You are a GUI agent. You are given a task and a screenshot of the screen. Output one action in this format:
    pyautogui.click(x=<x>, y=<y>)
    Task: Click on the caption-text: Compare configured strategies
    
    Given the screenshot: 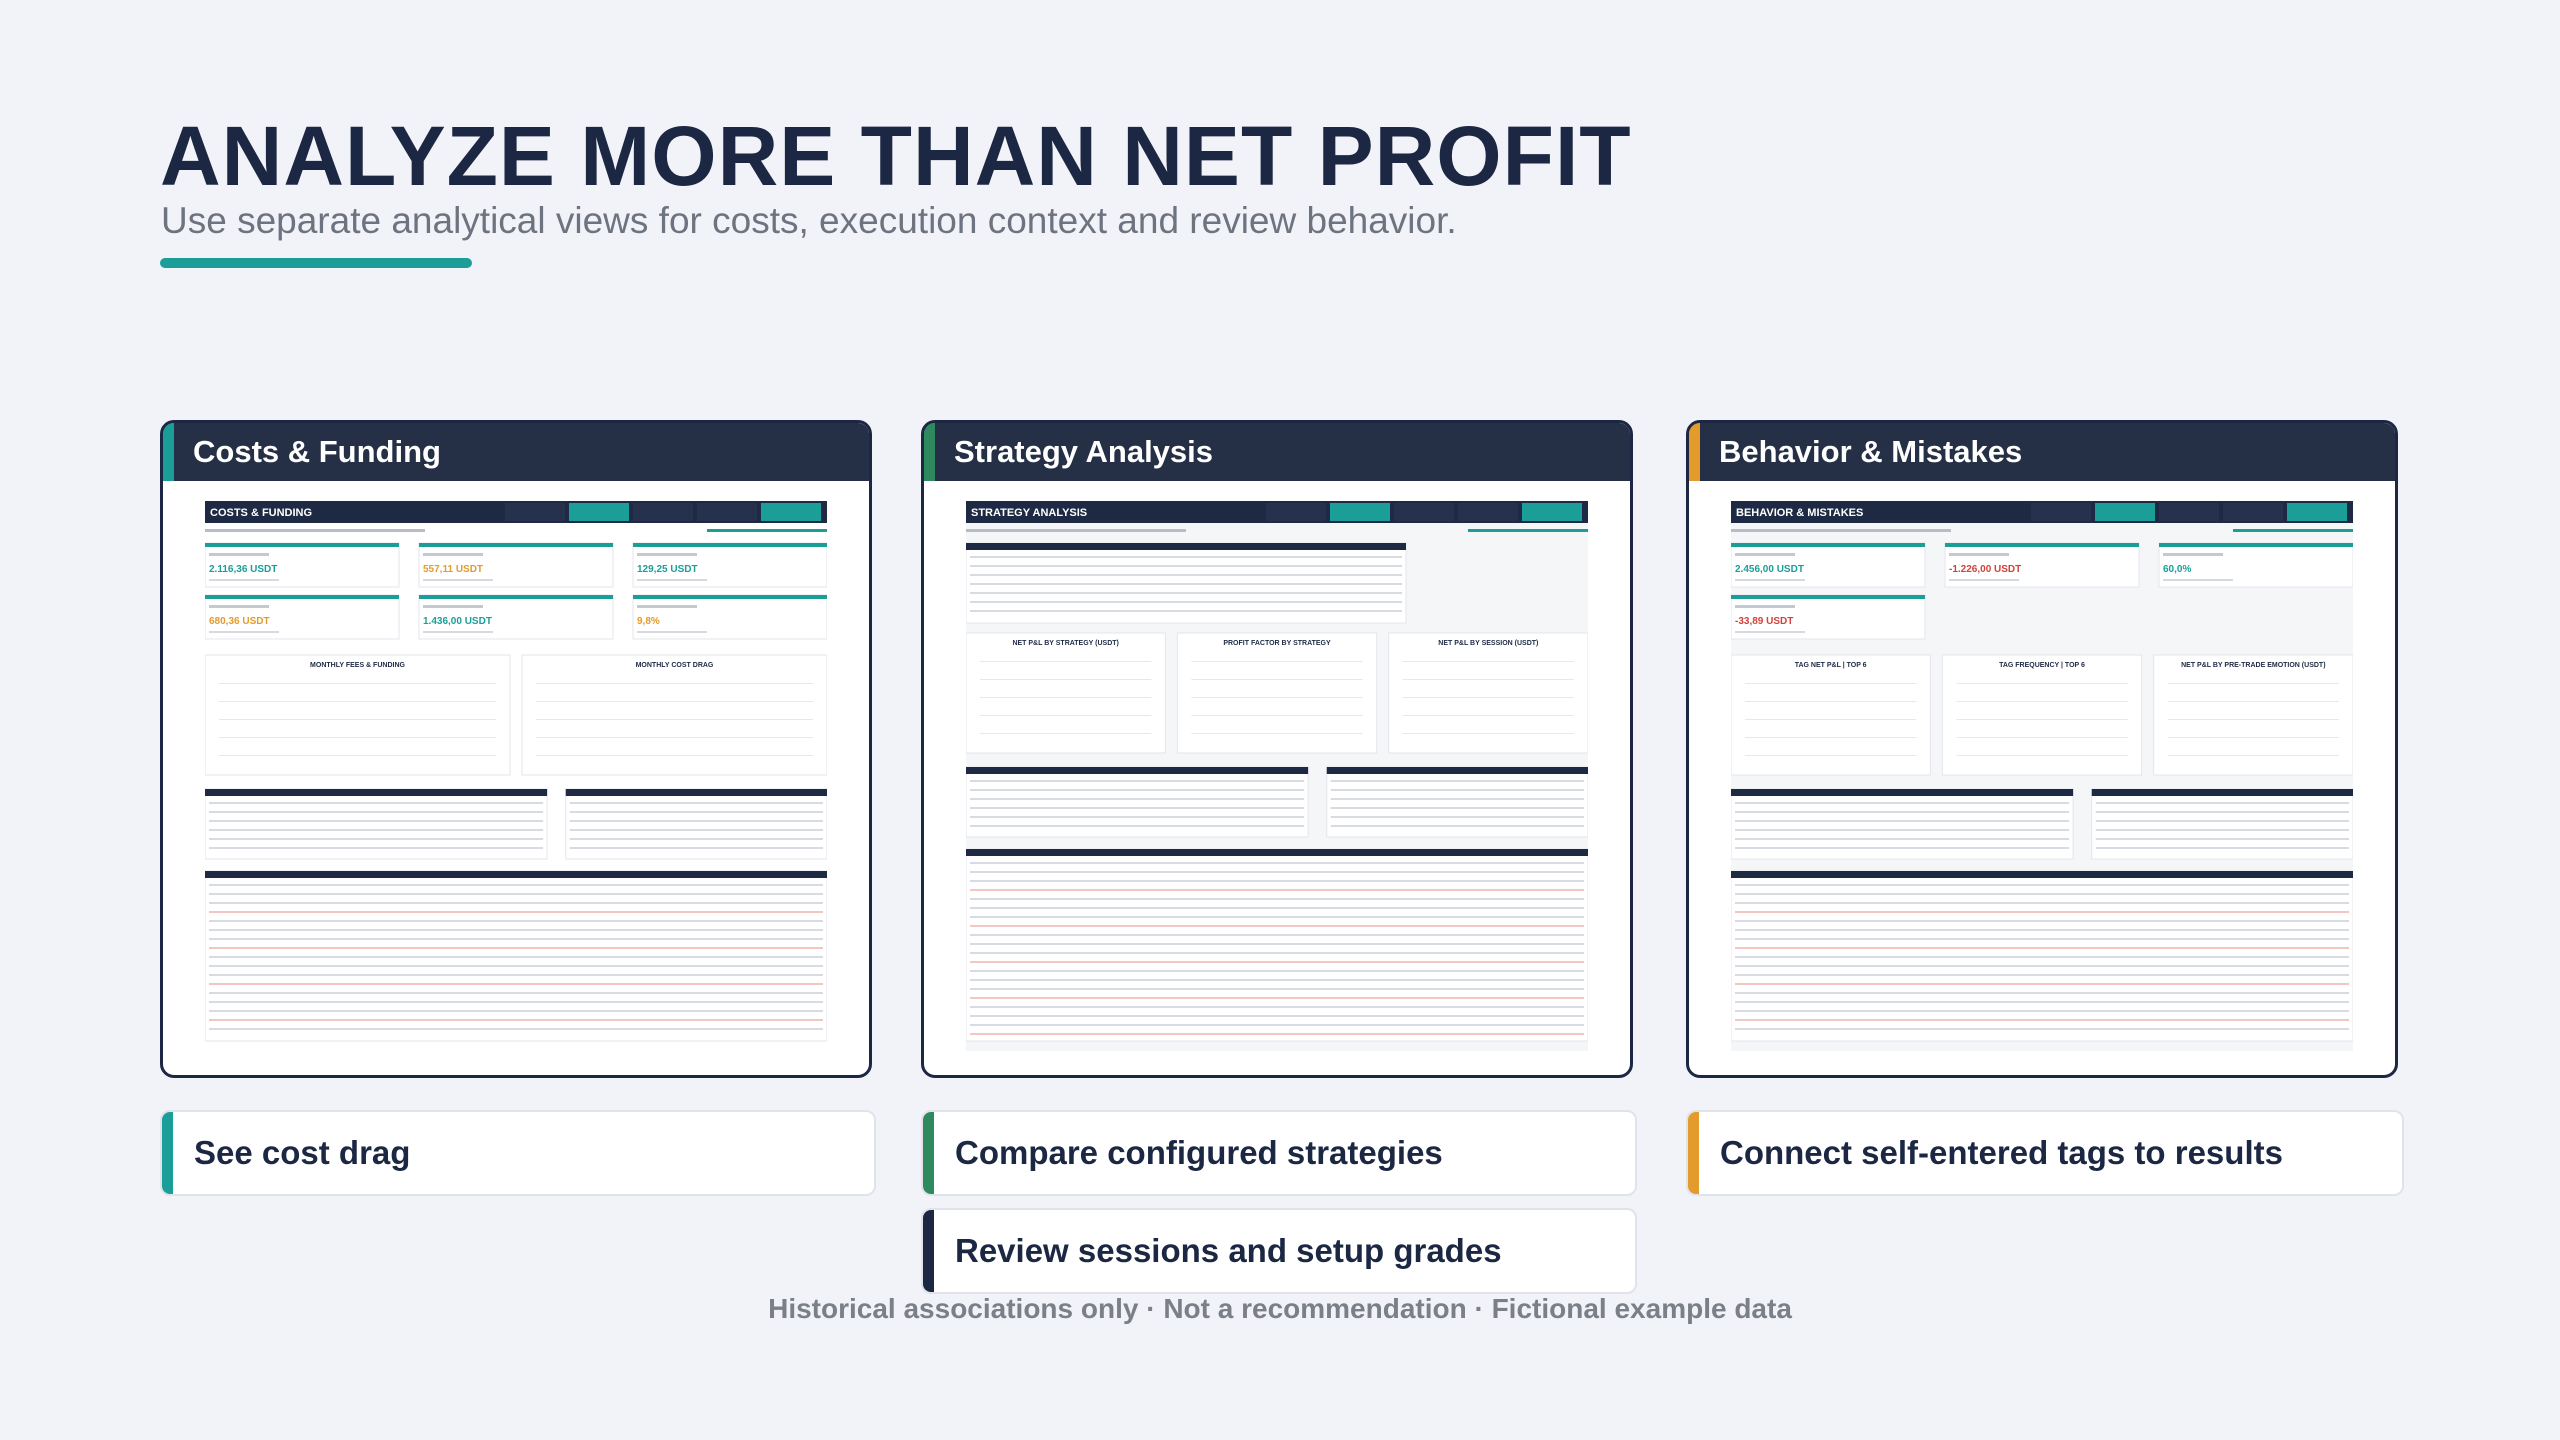 What is the action you would take?
    pyautogui.click(x=1199, y=1152)
    